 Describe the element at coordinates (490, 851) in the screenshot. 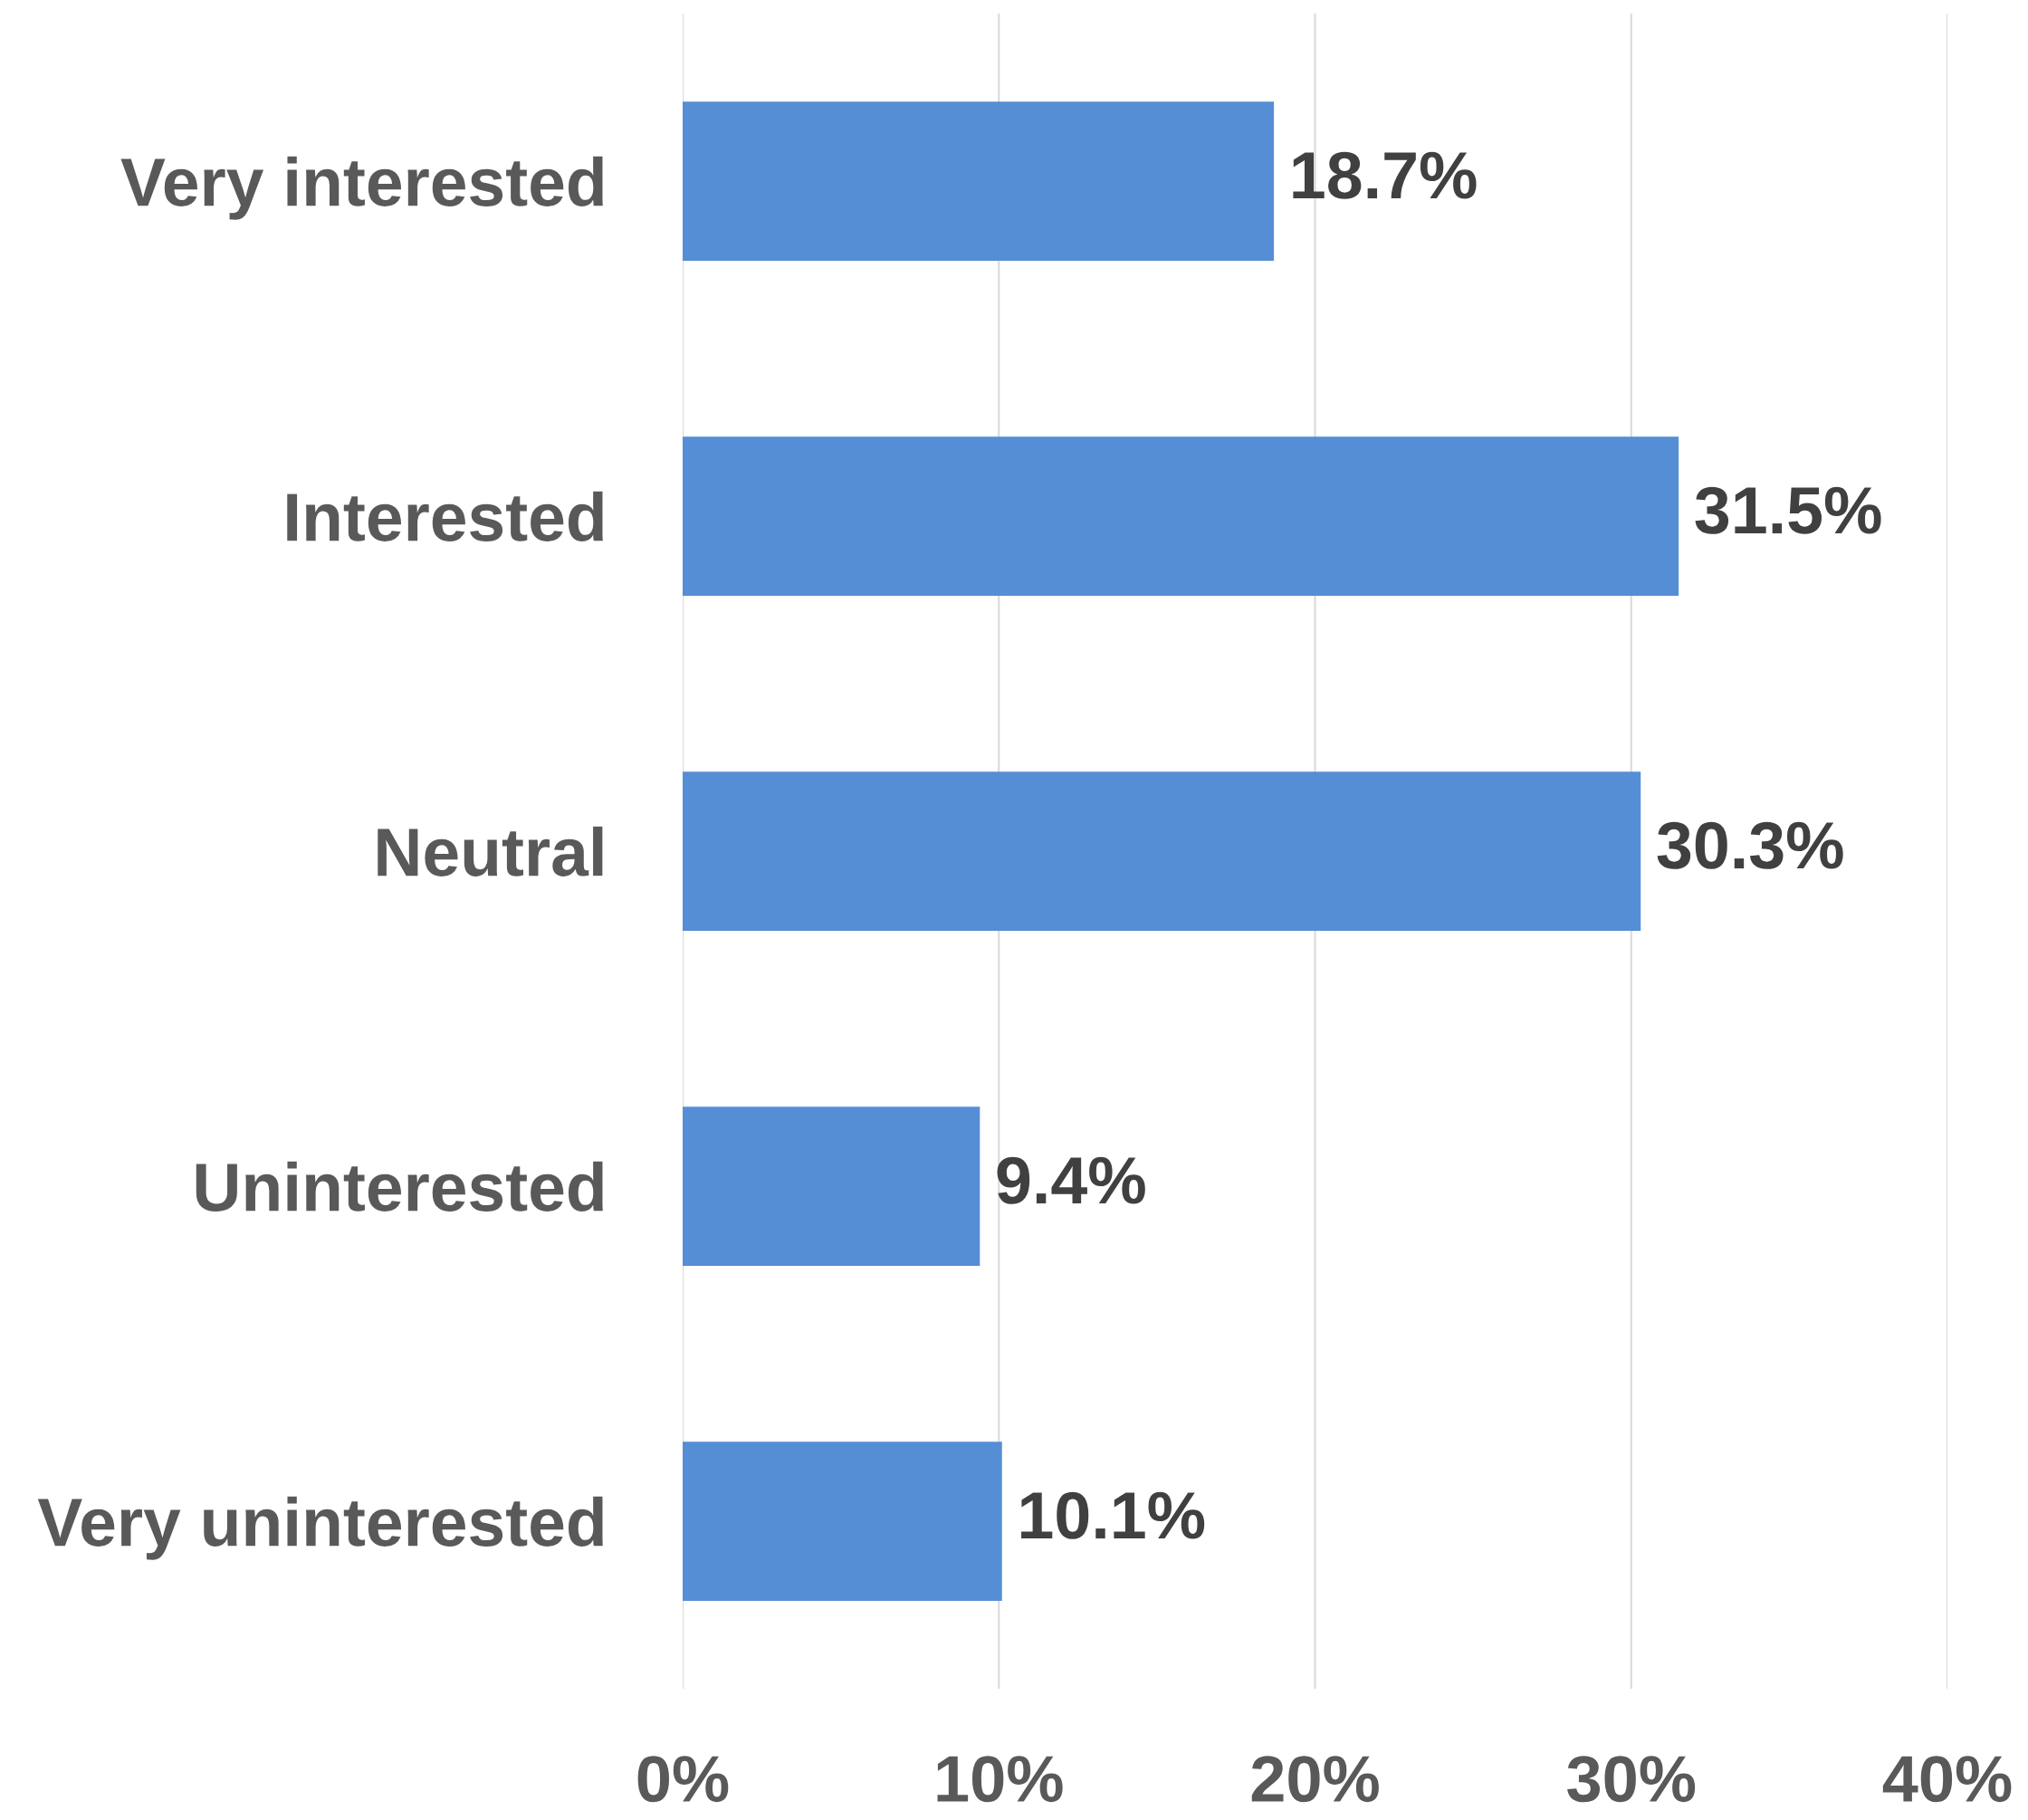

I see `y-tick-label: Neutral` at that location.